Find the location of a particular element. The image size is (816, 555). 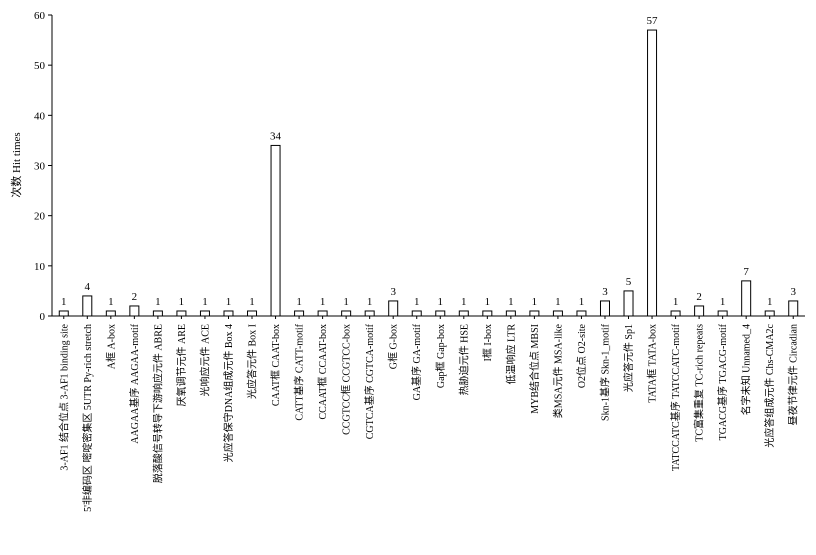

category-label: 厌氧调节元件 ARE is located at coordinates (181, 365).